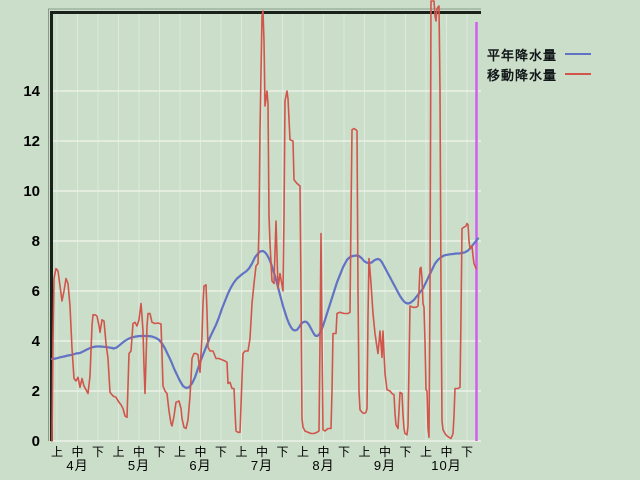  Describe the element at coordinates (31, 91) in the screenshot. I see `y-tick-label: 14` at that location.